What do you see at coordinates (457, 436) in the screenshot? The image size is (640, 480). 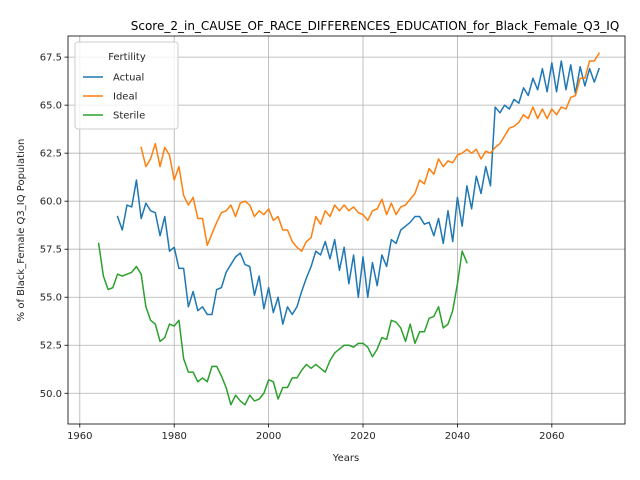 I see `x-tick-label: 2040` at bounding box center [457, 436].